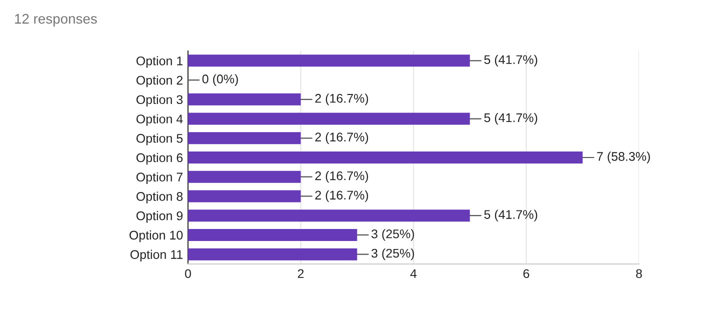  Describe the element at coordinates (156, 256) in the screenshot. I see `y-tick-label: Option 11` at that location.